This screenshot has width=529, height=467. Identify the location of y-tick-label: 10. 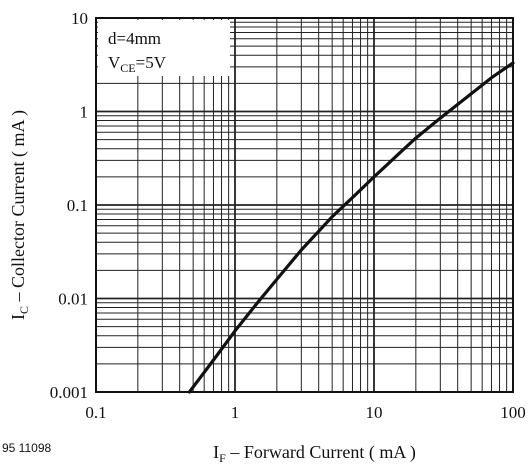
(79, 18).